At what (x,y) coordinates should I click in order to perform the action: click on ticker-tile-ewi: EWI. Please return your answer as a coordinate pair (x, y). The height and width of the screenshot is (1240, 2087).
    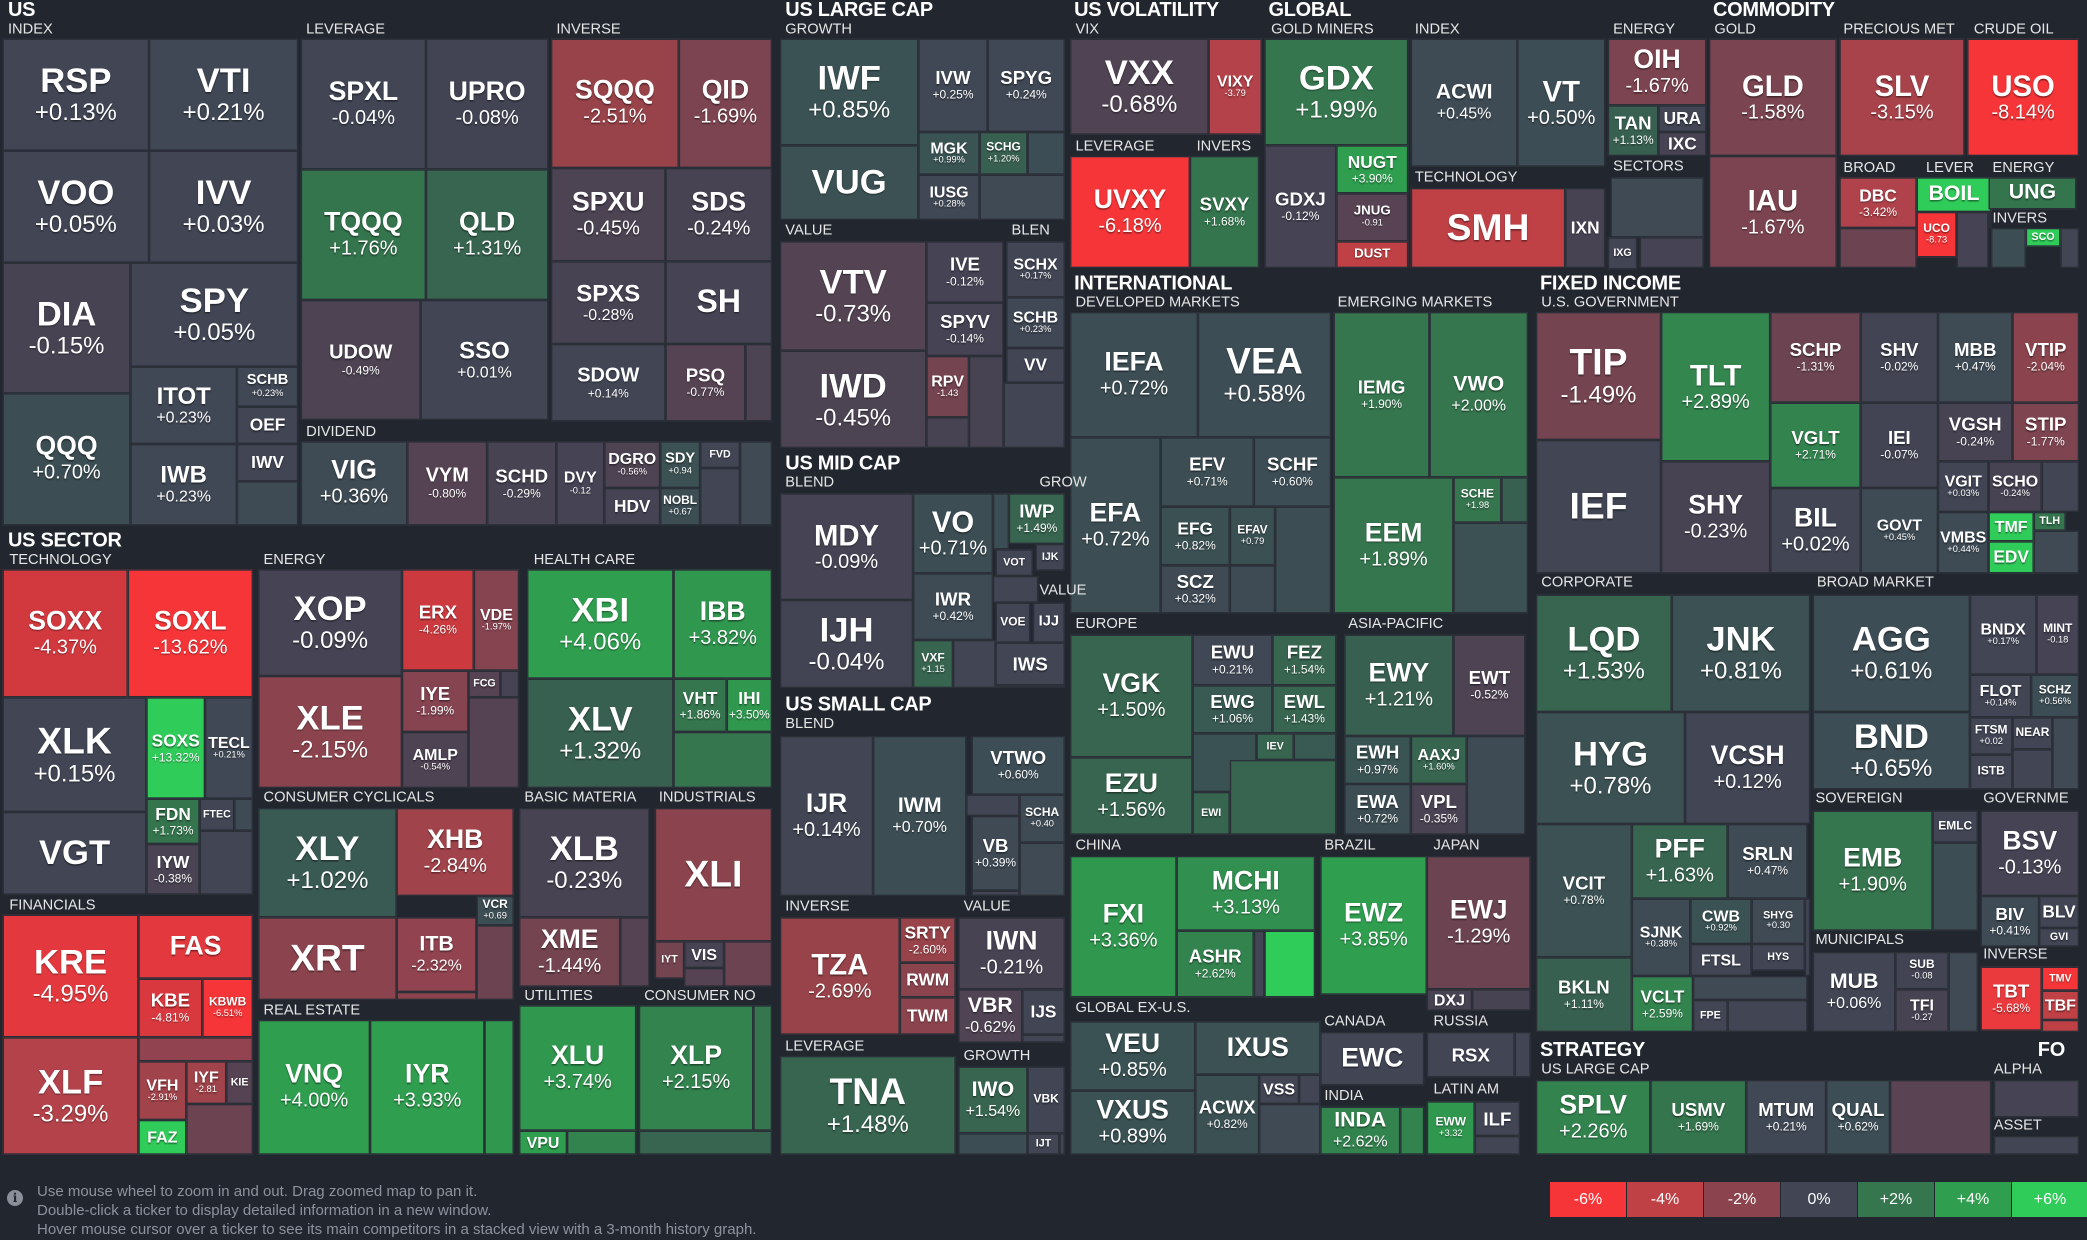
    Looking at the image, I should click on (1211, 813).